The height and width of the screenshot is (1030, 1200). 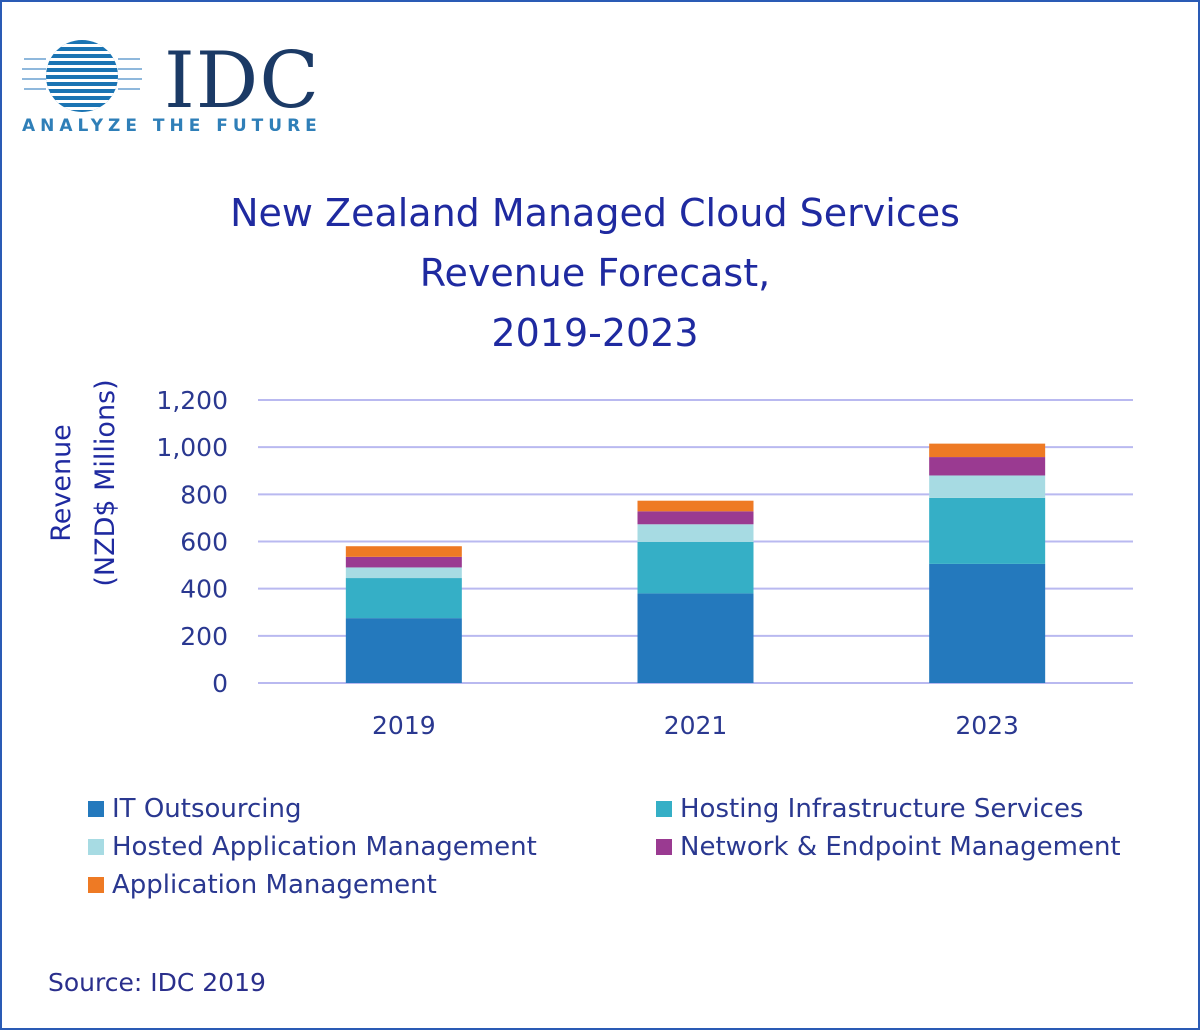 I want to click on y-tick-label: 0, so click(x=220, y=683).